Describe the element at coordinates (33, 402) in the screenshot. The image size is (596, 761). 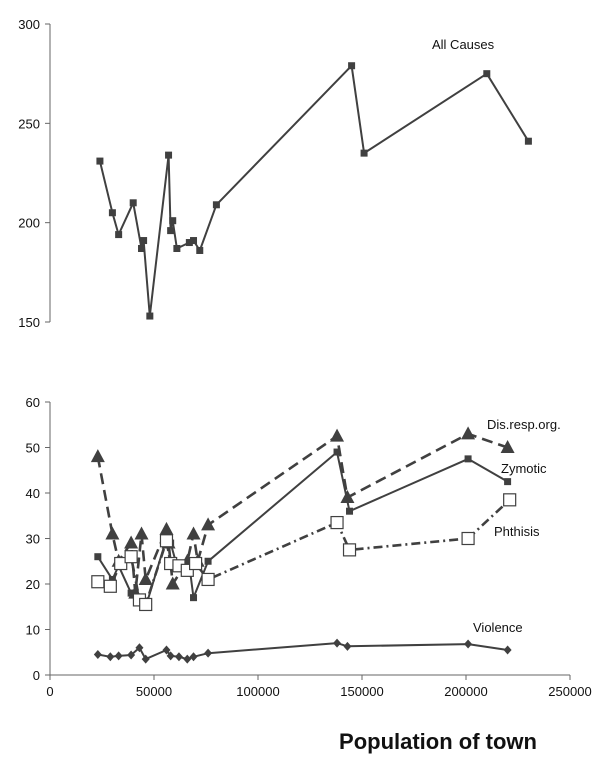
I see `y-tick-label: 60` at that location.